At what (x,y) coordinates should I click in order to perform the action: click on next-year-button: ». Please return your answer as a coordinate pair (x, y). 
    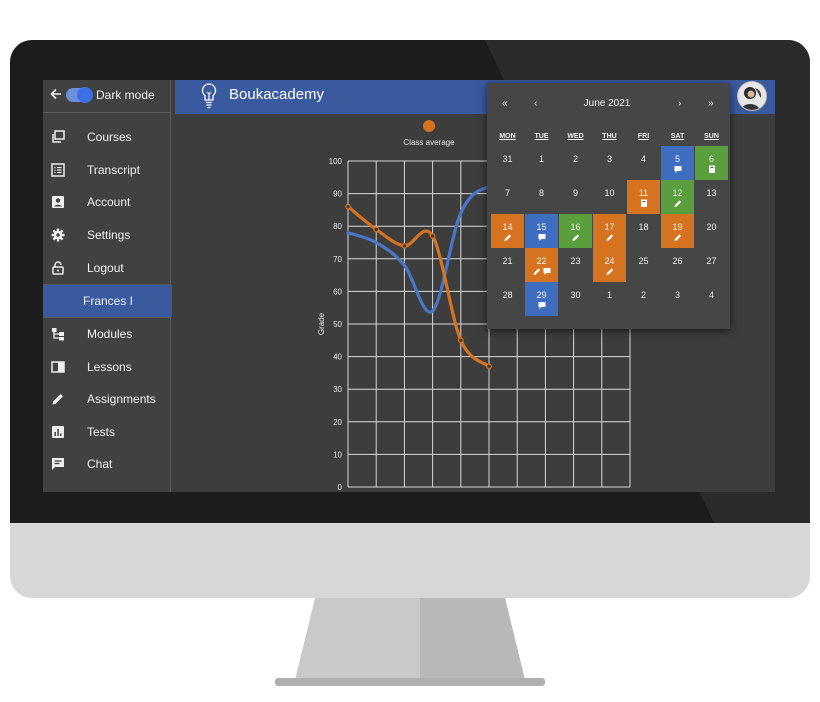
    Looking at the image, I should click on (711, 103).